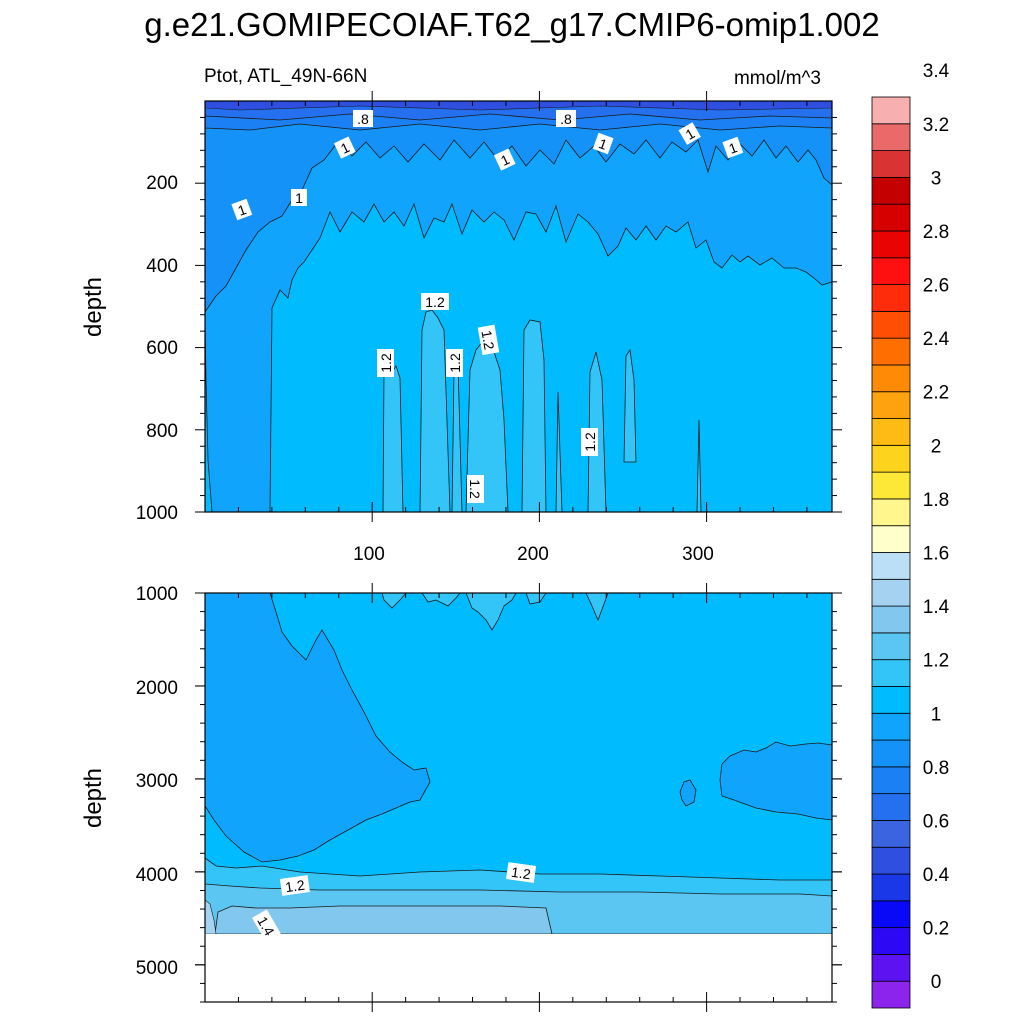  I want to click on colorbar-label: 1.6, so click(936, 554).